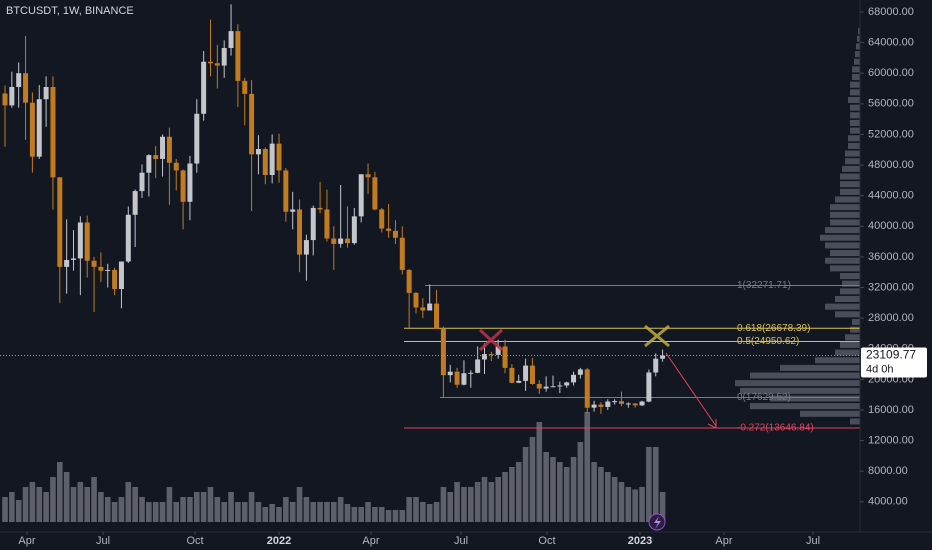  What do you see at coordinates (279, 541) in the screenshot?
I see `x-tick-label: 2022` at bounding box center [279, 541].